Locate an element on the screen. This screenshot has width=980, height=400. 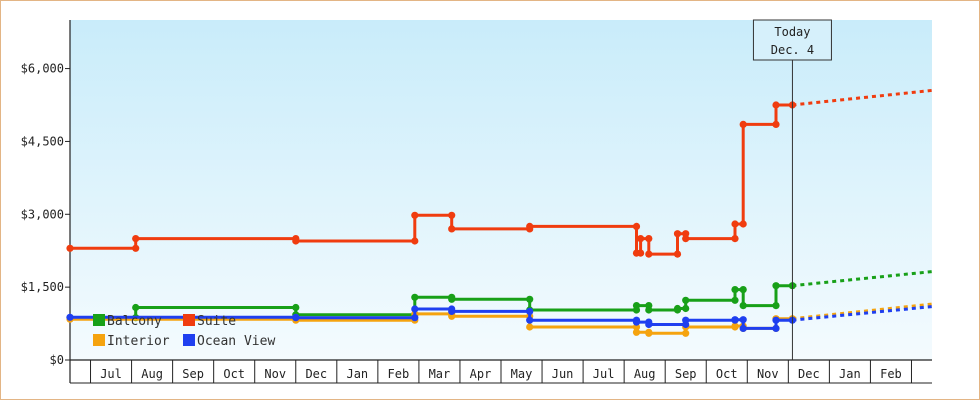
series-line is located at coordinates (431, 318).